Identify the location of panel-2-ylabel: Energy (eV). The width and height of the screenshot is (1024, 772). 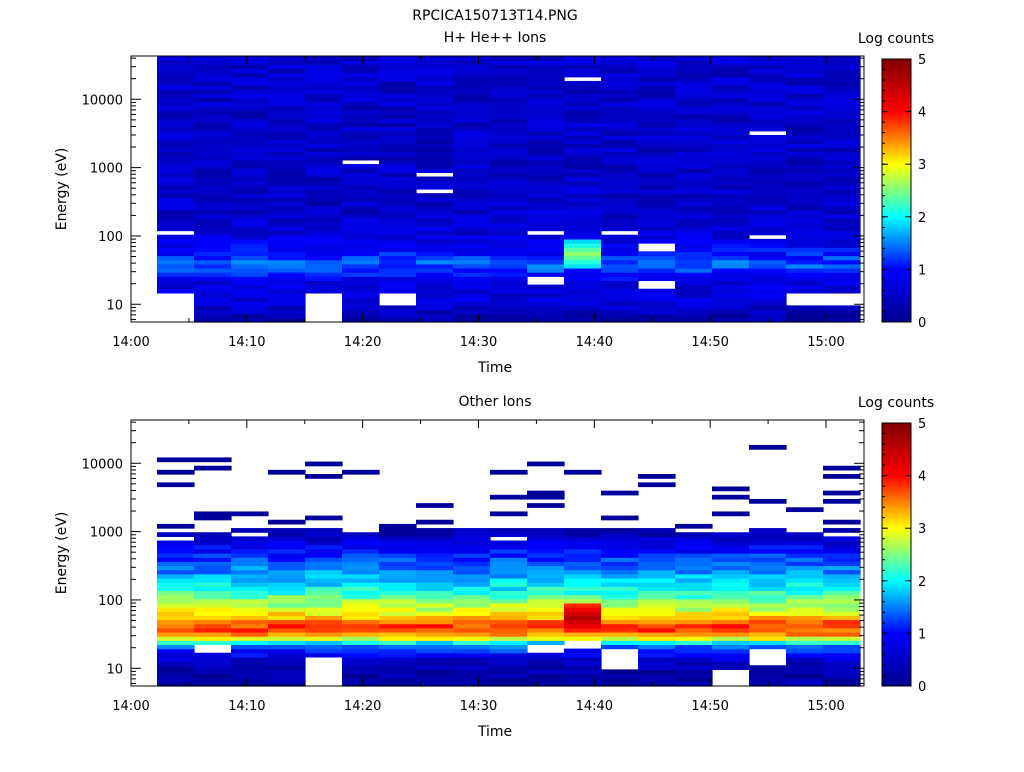
(62, 553).